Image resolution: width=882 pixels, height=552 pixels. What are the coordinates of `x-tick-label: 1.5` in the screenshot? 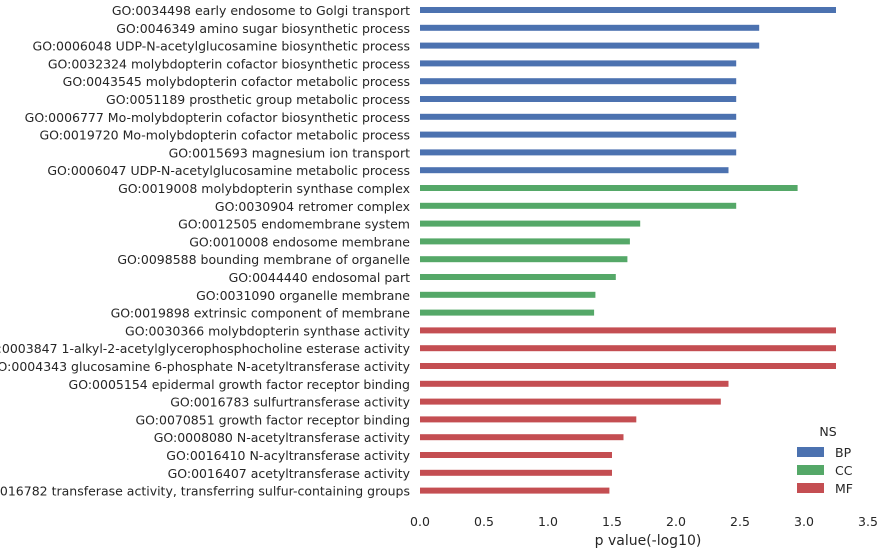 It's located at (612, 521).